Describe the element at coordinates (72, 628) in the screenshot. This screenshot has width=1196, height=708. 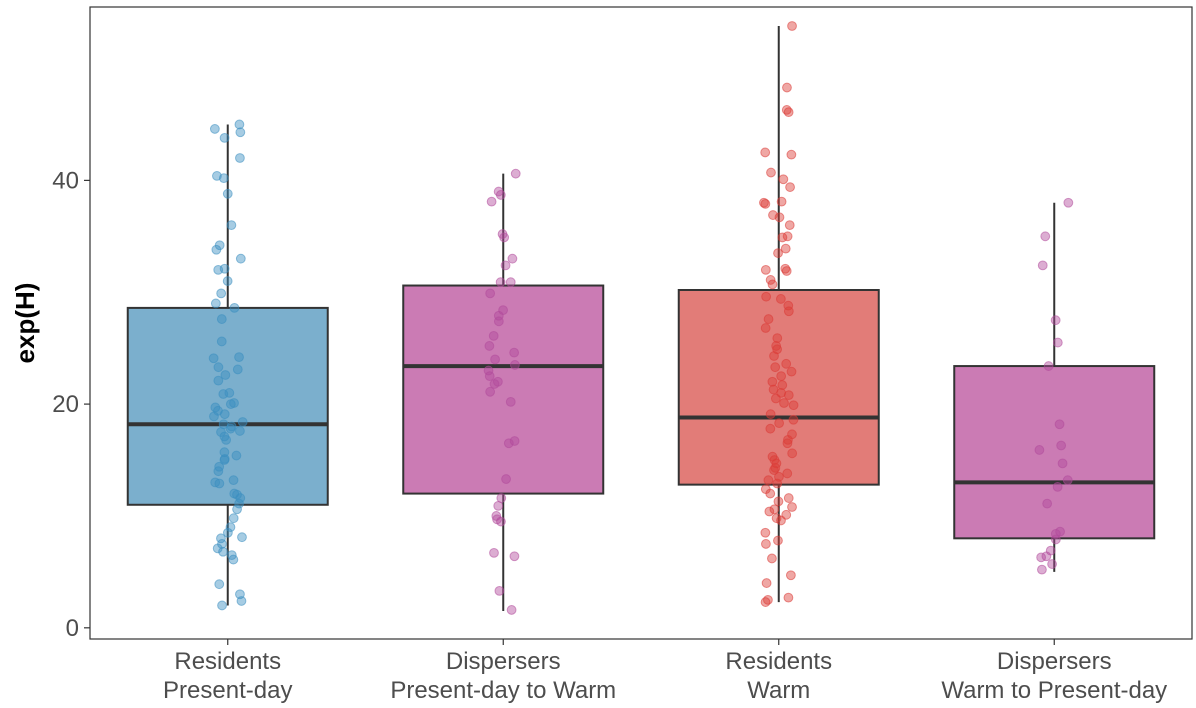
I see `y-tick-label: 0` at that location.